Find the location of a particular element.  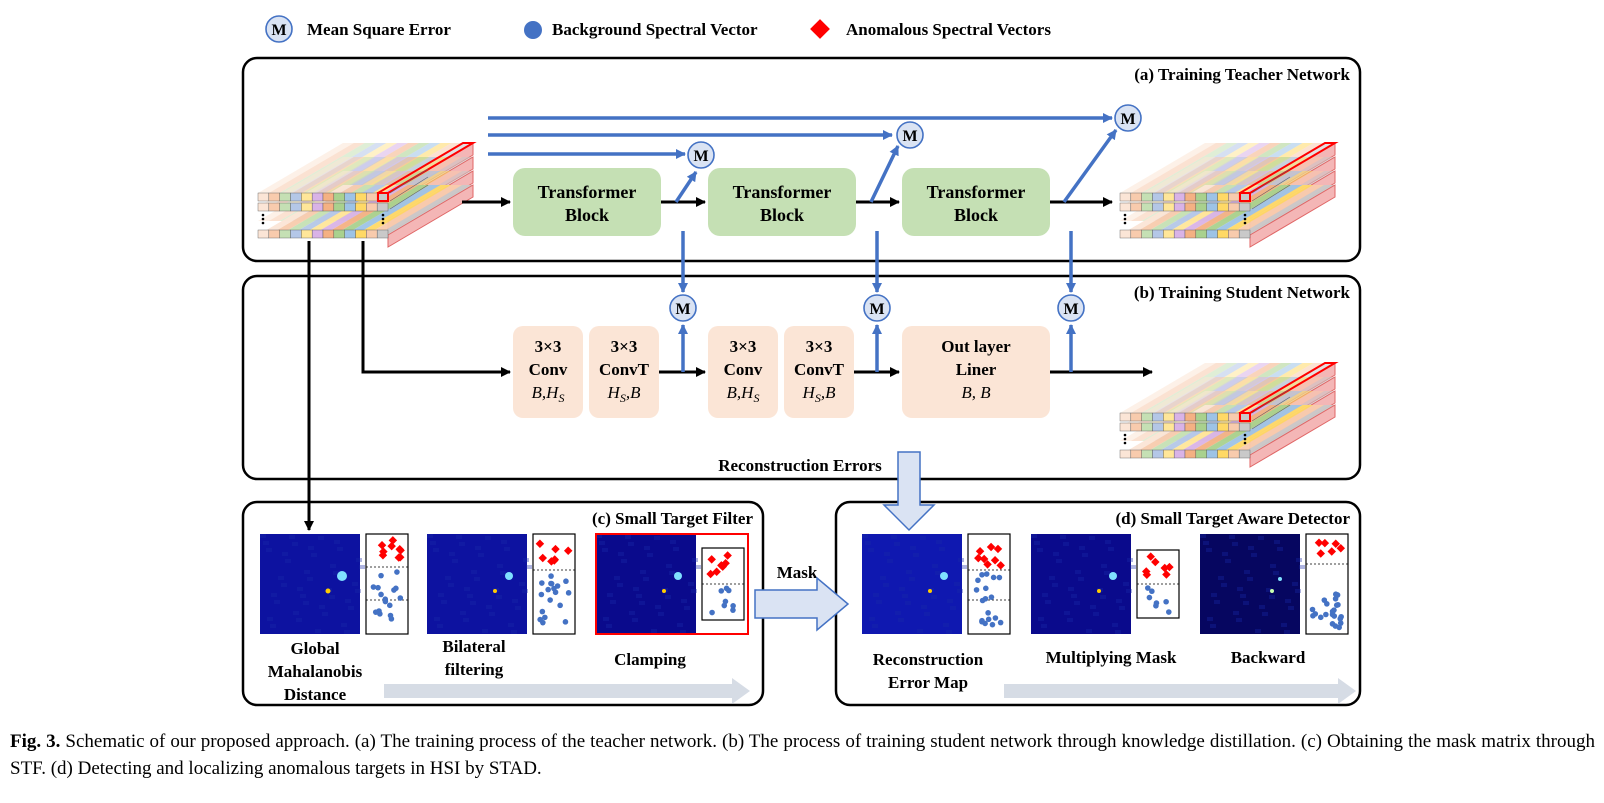

block-label-line1: Transformer is located at coordinates (782, 192).